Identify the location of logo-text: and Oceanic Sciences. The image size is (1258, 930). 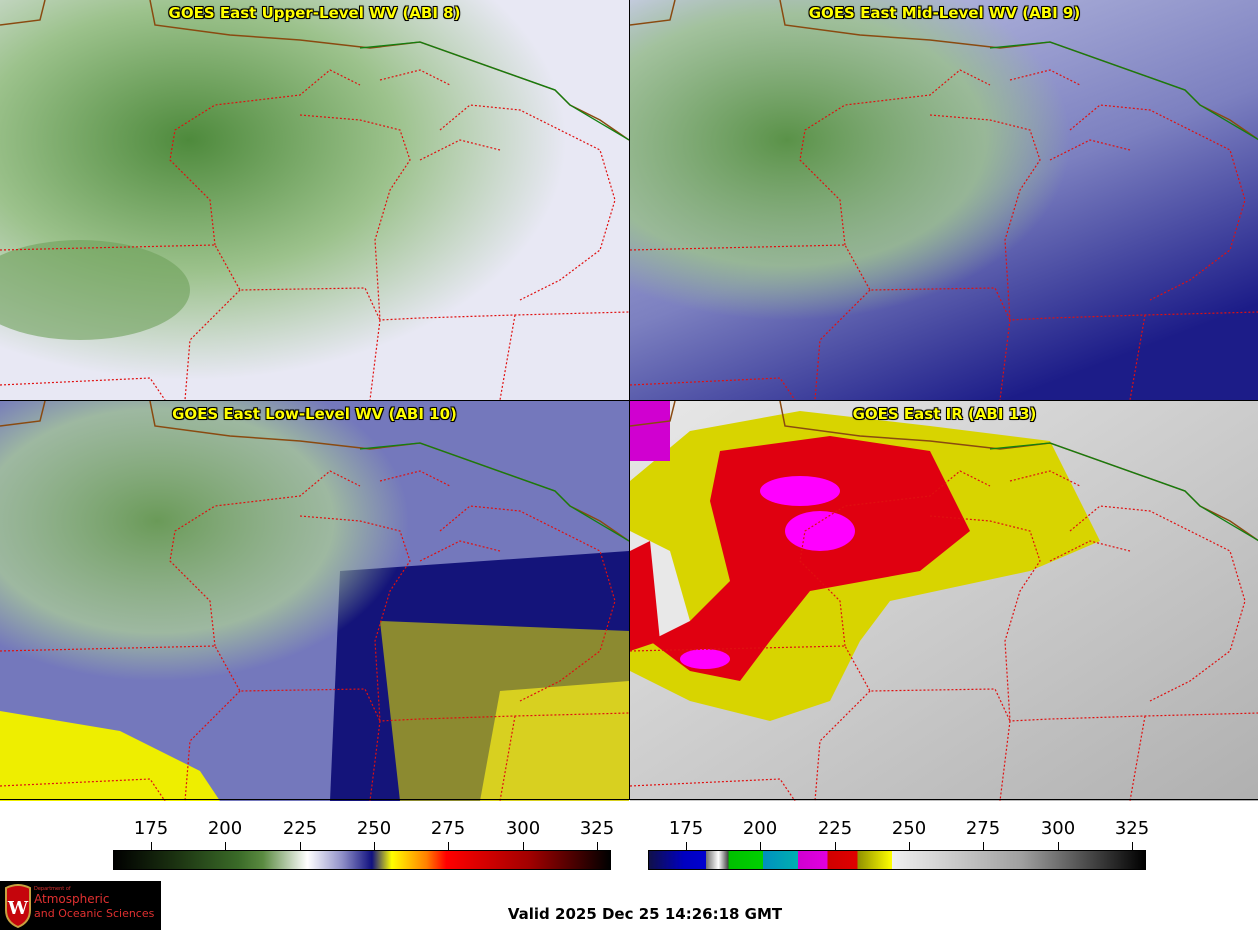
(94, 913).